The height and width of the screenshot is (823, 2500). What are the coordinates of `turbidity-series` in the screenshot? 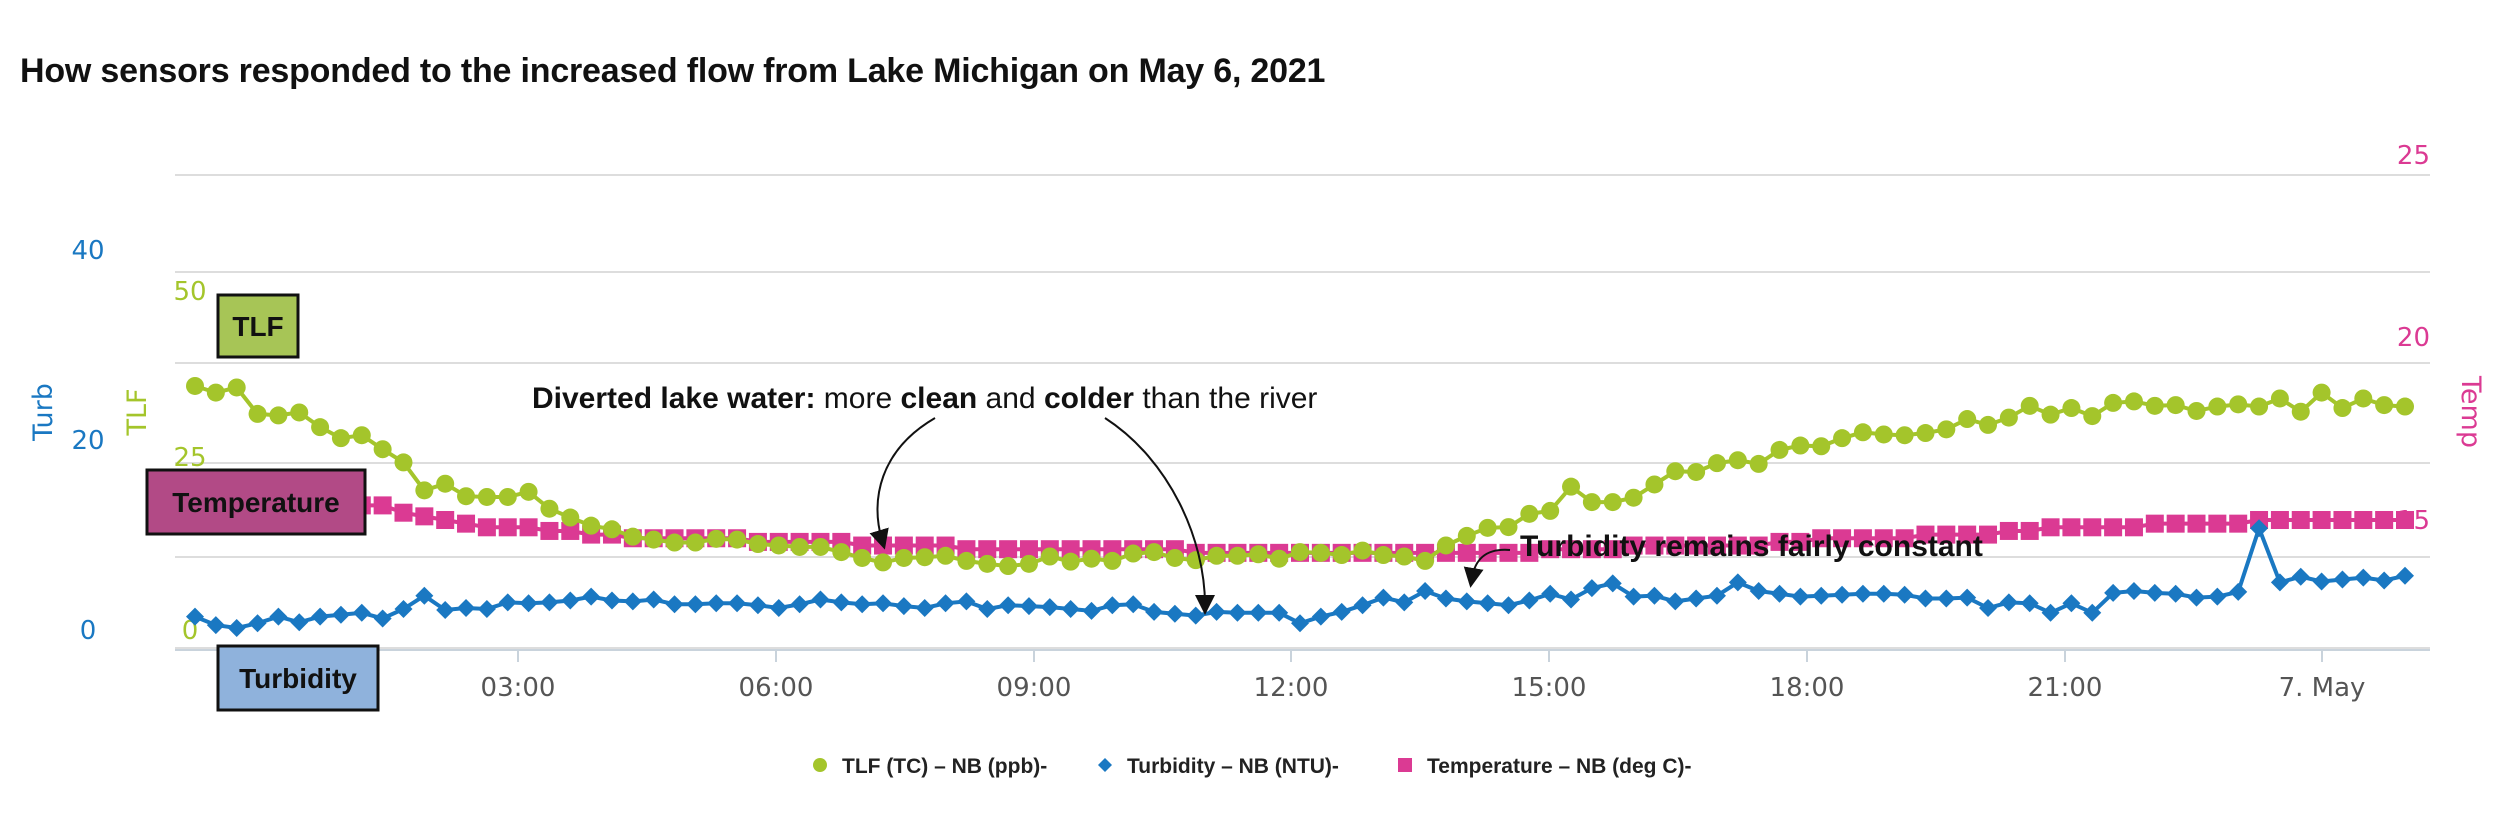 It's located at (1300, 578).